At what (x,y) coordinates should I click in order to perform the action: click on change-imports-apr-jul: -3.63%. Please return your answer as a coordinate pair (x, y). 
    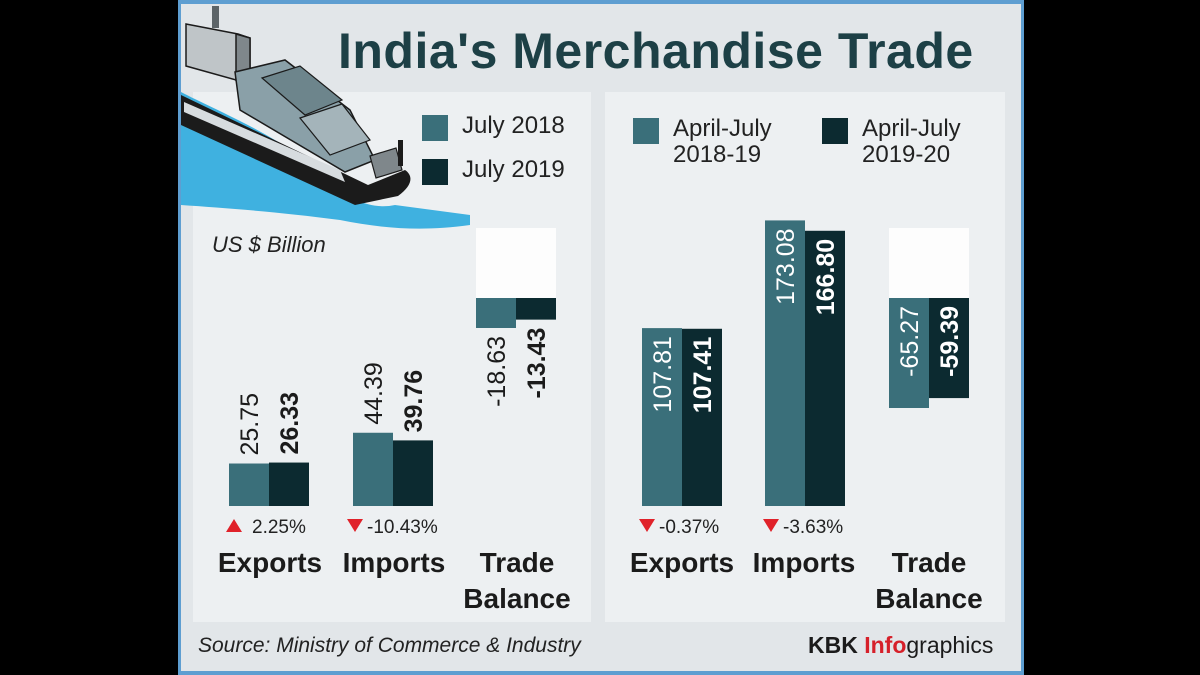
    Looking at the image, I should click on (803, 528).